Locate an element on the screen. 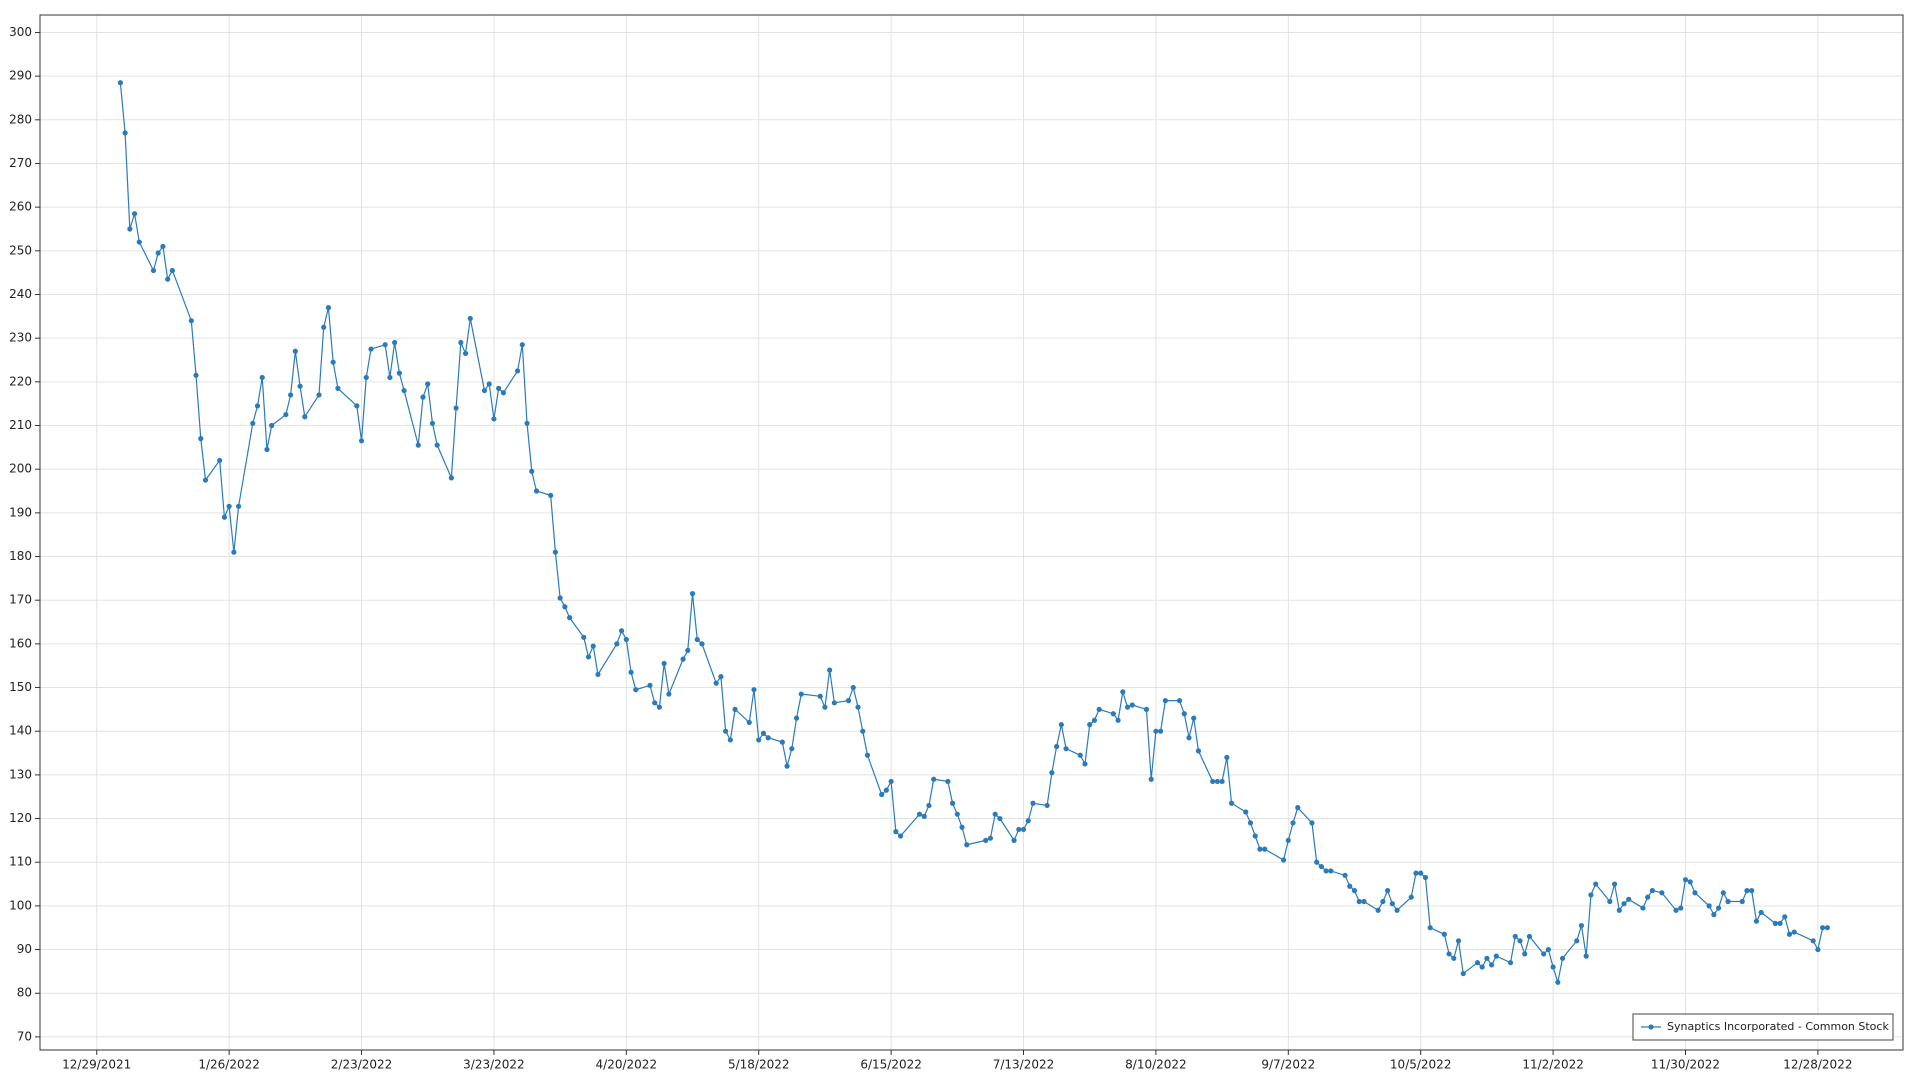  y-tick-label: 240 is located at coordinates (20, 294).